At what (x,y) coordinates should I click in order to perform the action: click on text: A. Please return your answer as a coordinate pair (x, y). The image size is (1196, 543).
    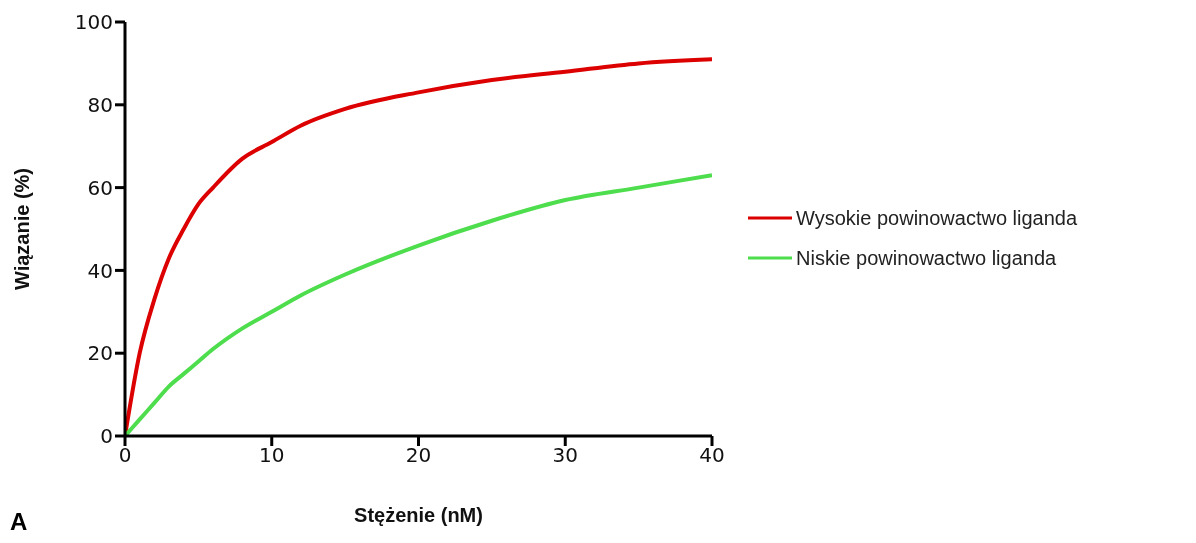
    Looking at the image, I should click on (19, 522).